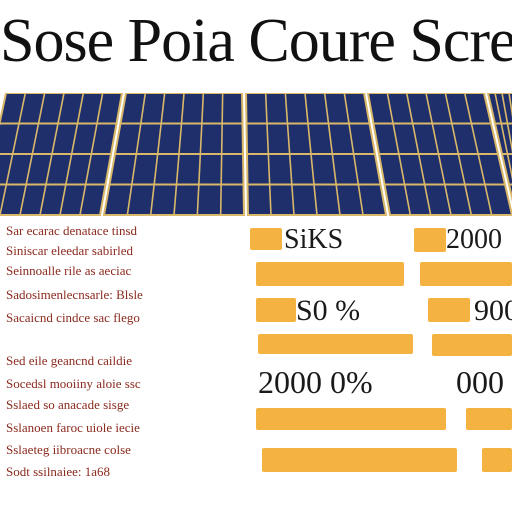 Image resolution: width=512 pixels, height=512 pixels. Describe the element at coordinates (72, 231) in the screenshot. I see `text-line: Sar ecarac denatace tinsd` at that location.